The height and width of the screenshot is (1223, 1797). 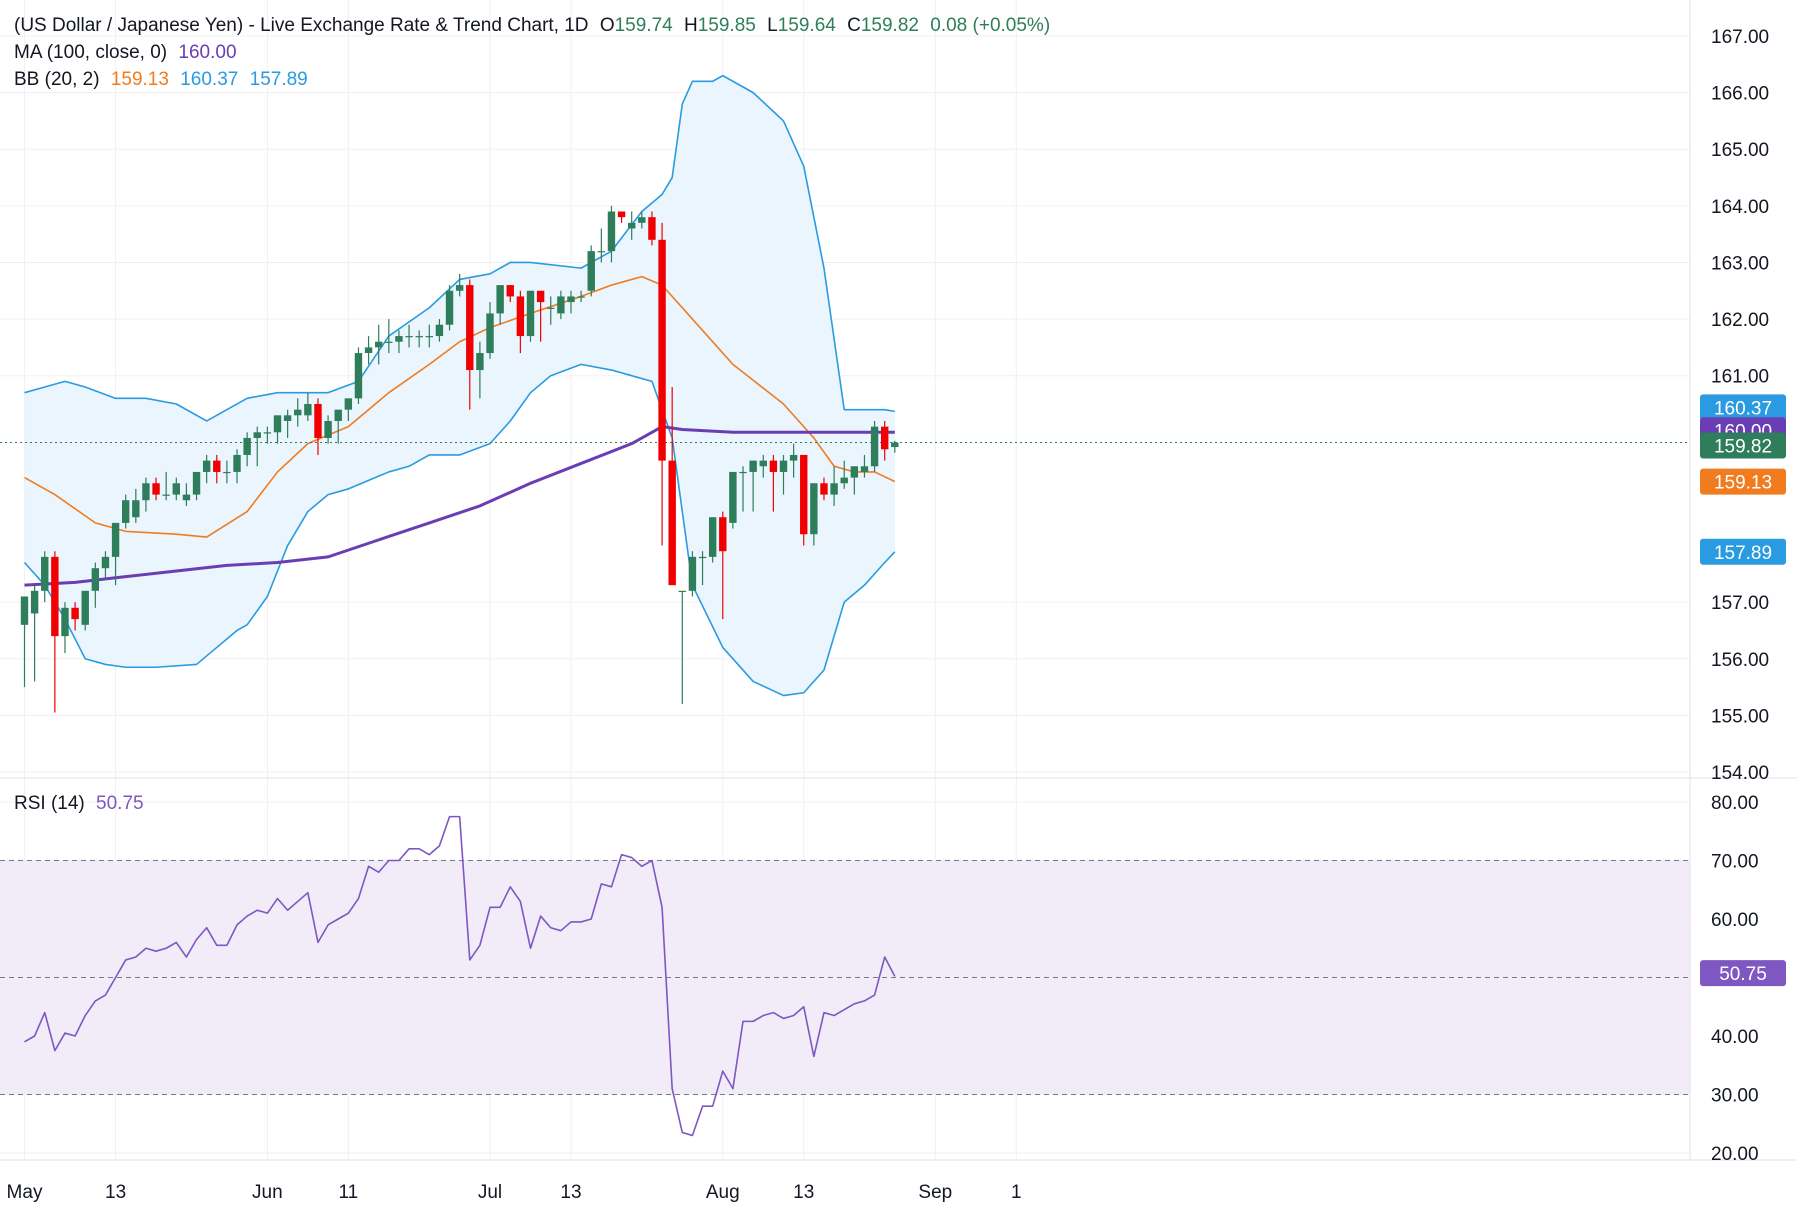 What do you see at coordinates (1743, 445) in the screenshot?
I see `last-price-badge-bg` at bounding box center [1743, 445].